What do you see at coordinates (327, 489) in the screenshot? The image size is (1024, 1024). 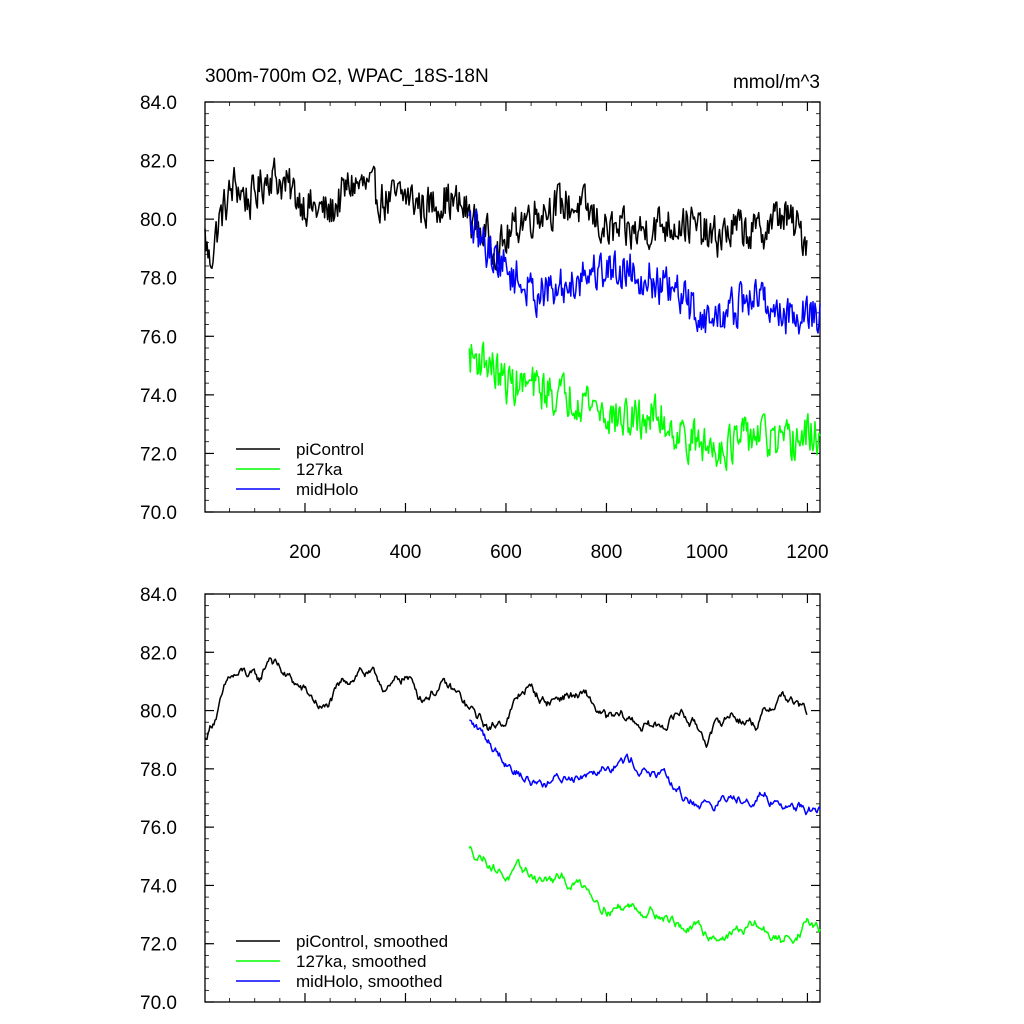 I see `legend-label: midHolo` at bounding box center [327, 489].